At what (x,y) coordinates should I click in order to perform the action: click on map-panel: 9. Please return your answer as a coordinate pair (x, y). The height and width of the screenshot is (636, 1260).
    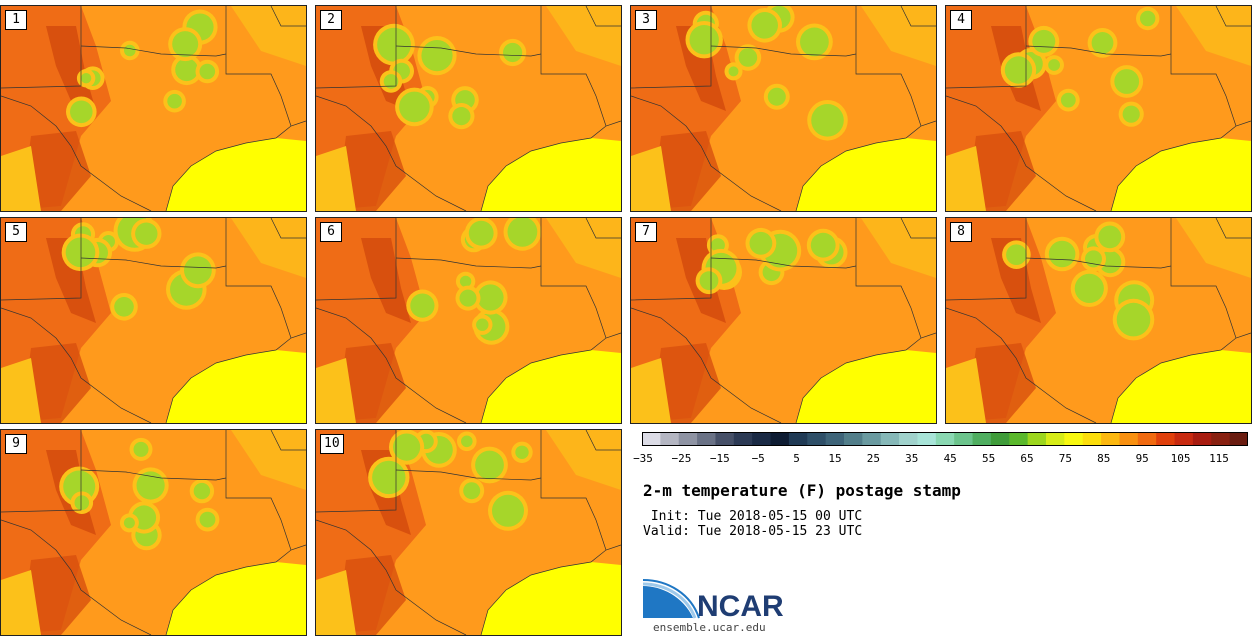
    Looking at the image, I should click on (153, 532).